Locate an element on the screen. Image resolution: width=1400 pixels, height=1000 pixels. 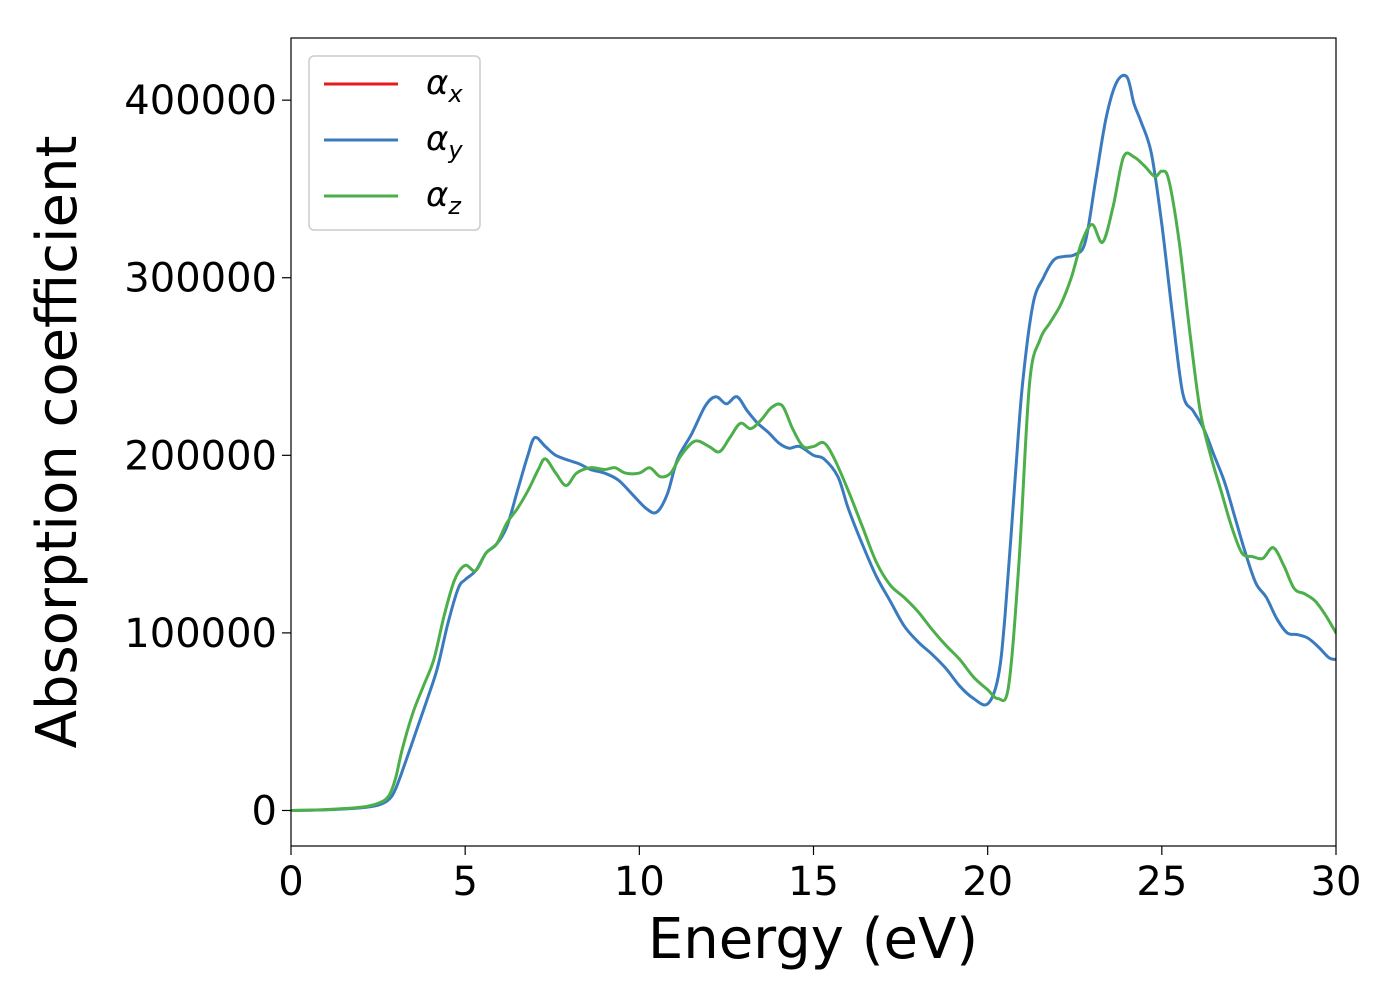
y-tick-label: 400000 is located at coordinates (200, 101).